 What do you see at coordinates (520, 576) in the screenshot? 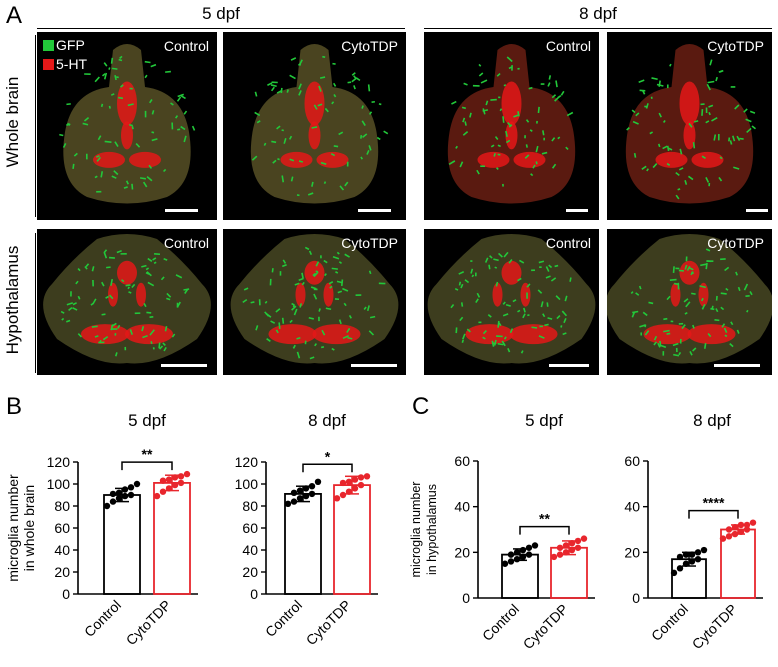
I see `bar-control` at bounding box center [520, 576].